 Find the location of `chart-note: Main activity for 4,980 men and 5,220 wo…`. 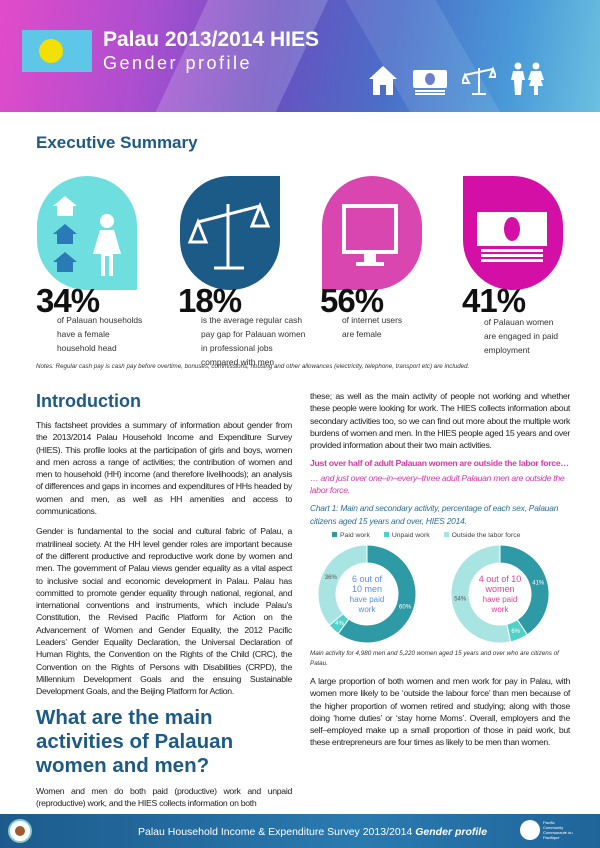

chart-note: Main activity for 4,980 men and 5,220 wo… is located at coordinates (434, 658).